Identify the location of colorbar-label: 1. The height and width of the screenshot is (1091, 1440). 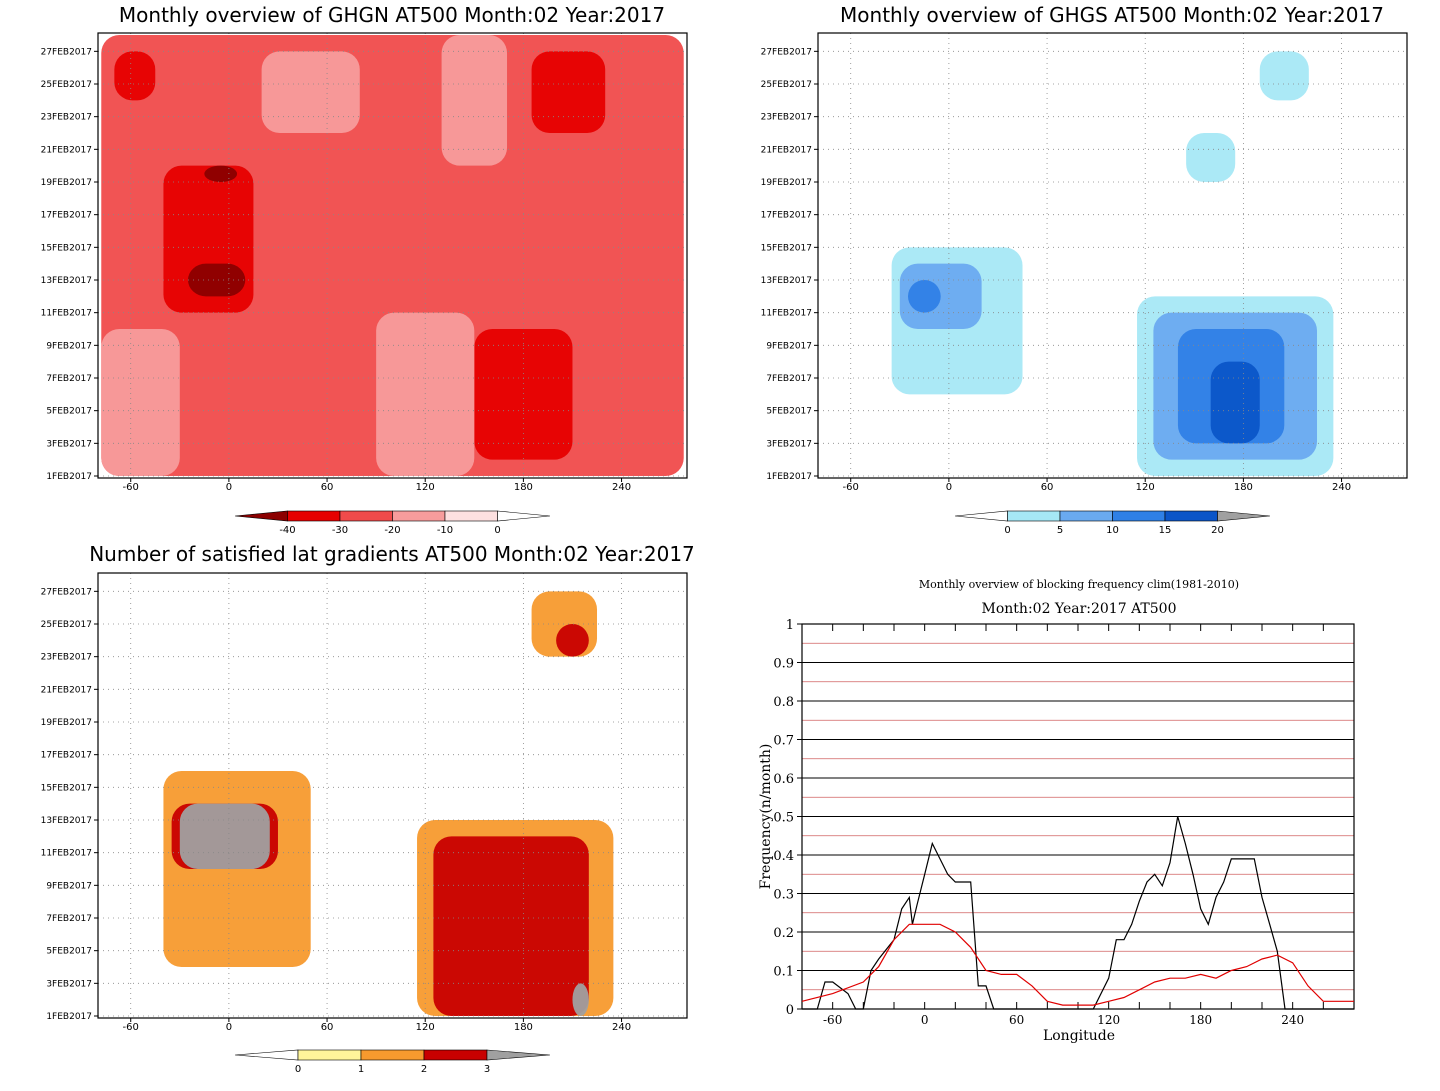
(361, 1069).